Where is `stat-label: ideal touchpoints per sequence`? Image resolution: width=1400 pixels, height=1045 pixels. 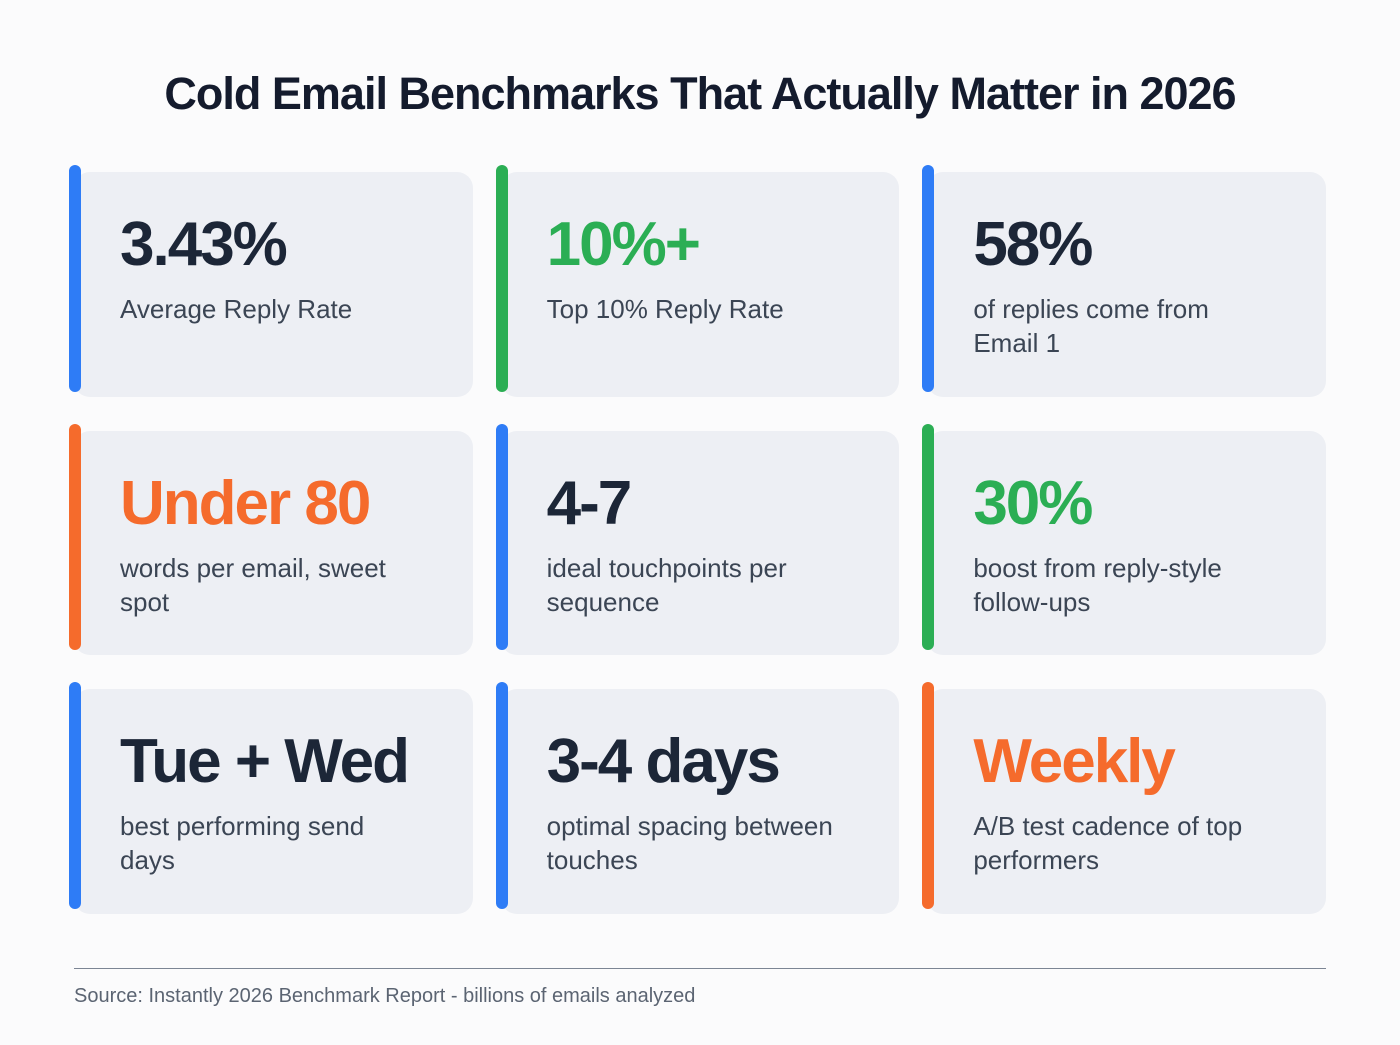 stat-label: ideal touchpoints per sequence is located at coordinates (666, 584).